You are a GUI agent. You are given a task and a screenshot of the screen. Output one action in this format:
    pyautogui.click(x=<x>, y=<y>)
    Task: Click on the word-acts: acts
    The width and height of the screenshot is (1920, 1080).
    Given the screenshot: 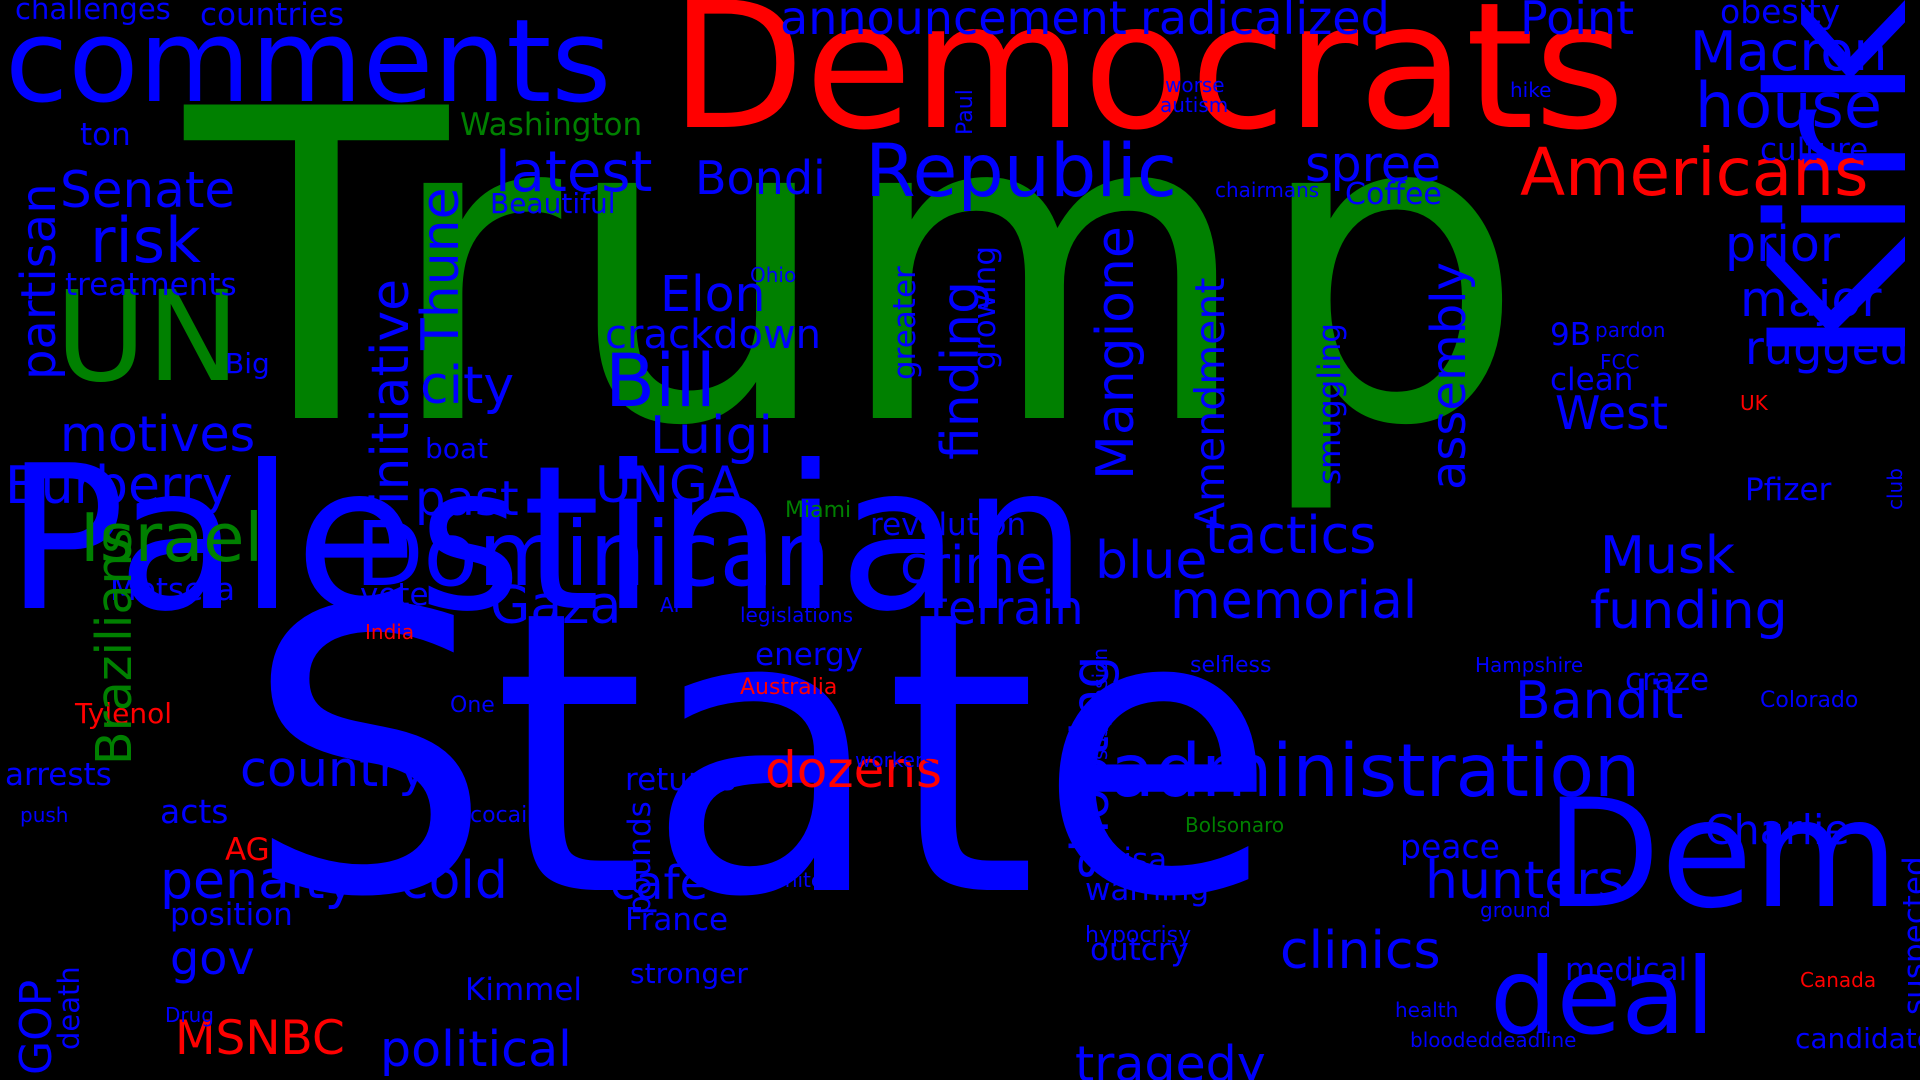 What is the action you would take?
    pyautogui.click(x=194, y=811)
    